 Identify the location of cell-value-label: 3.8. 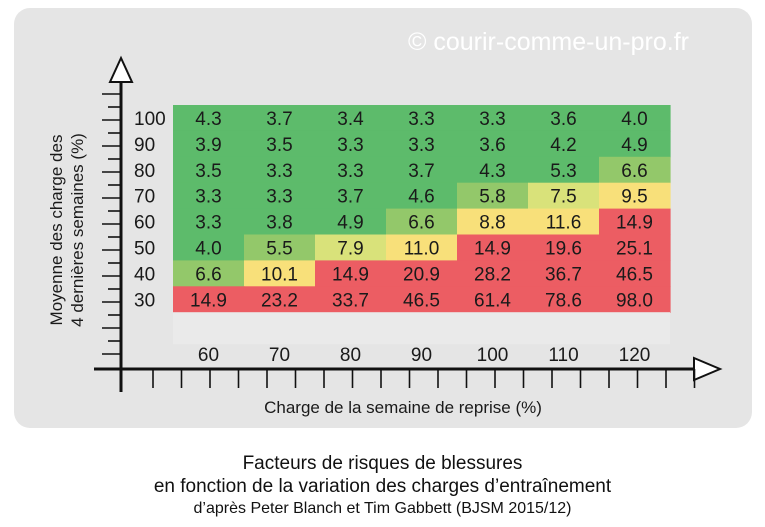
(279, 223).